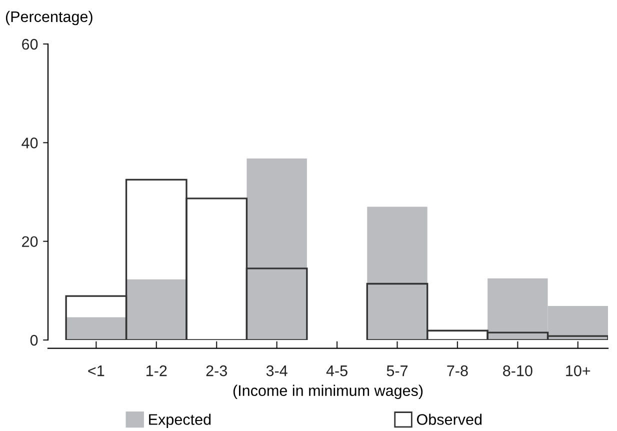 Image resolution: width=617 pixels, height=431 pixels. Describe the element at coordinates (328, 392) in the screenshot. I see `x-axis-title: (Income in minimum wages)` at that location.